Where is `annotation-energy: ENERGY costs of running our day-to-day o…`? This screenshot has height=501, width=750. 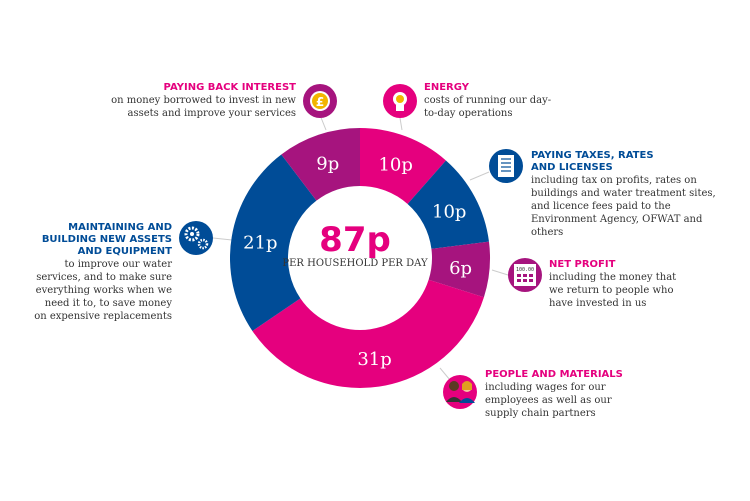
annotation-energy: ENERGY costs of running our day-to-day o… is located at coordinates (489, 101).